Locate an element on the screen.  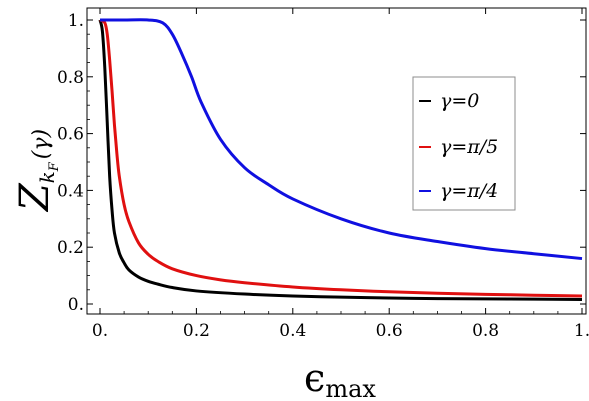
y-tick-label: 0. is located at coordinates (76, 305).